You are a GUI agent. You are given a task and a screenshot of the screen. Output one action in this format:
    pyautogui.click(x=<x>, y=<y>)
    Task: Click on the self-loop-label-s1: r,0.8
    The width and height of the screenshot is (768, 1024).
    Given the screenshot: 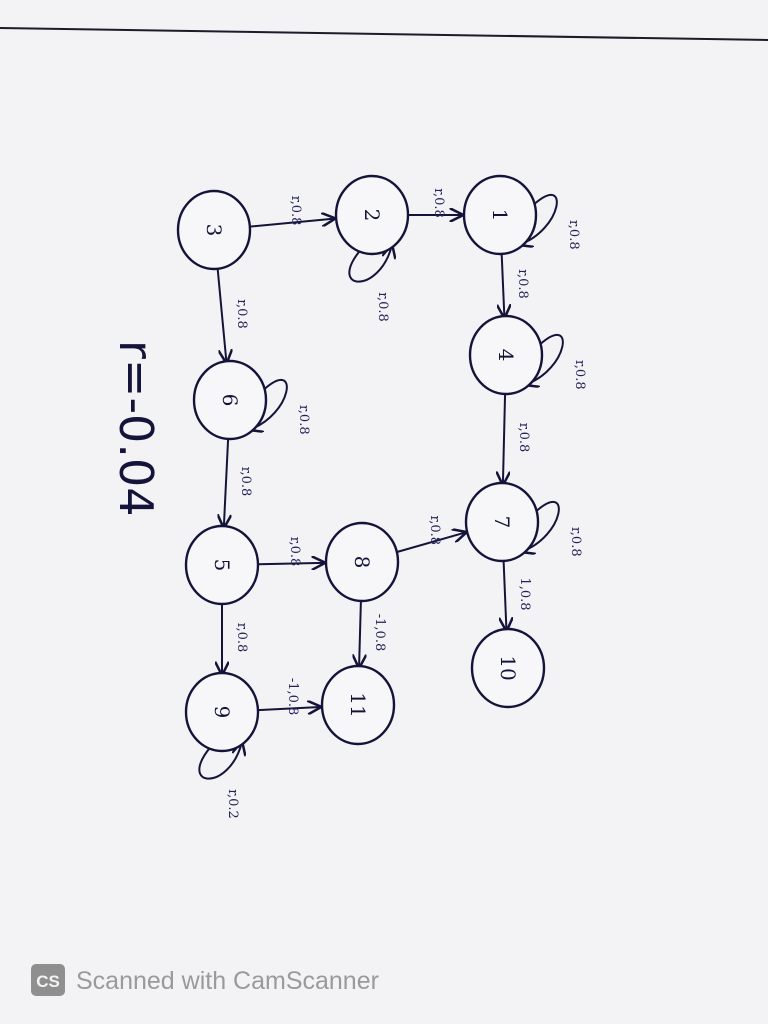 What is the action you would take?
    pyautogui.click(x=573, y=235)
    